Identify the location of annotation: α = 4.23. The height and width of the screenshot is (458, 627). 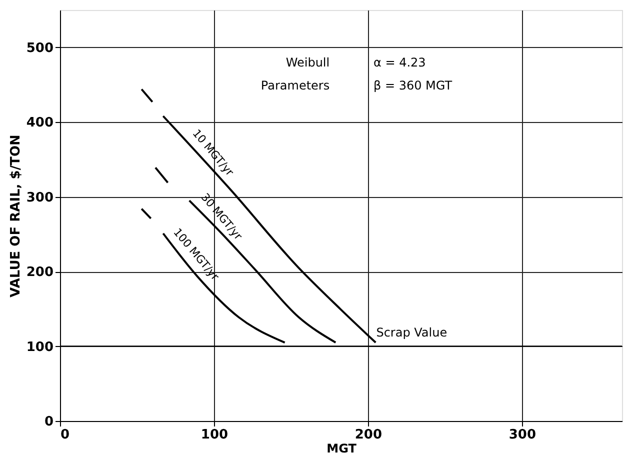
(400, 62).